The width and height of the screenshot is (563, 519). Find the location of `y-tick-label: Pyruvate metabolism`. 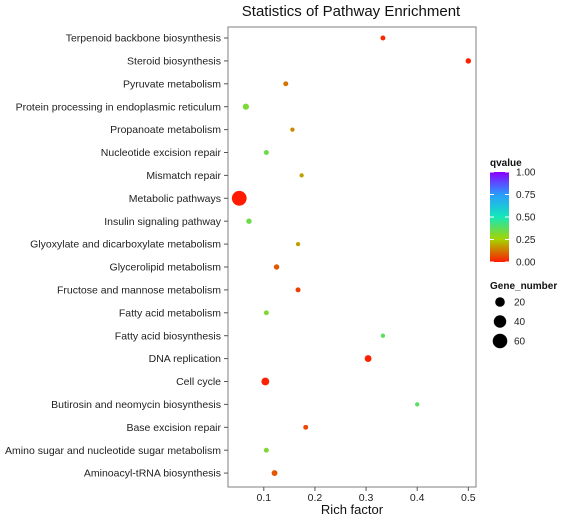

y-tick-label: Pyruvate metabolism is located at coordinates (172, 84).